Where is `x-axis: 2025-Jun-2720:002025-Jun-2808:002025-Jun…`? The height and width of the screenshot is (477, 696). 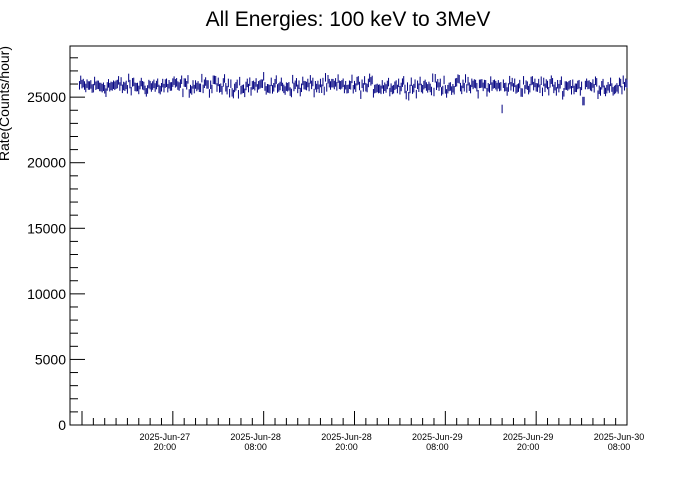
x-axis: 2025-Jun-2720:002025-Jun-2808:002025-Jun… is located at coordinates (363, 431).